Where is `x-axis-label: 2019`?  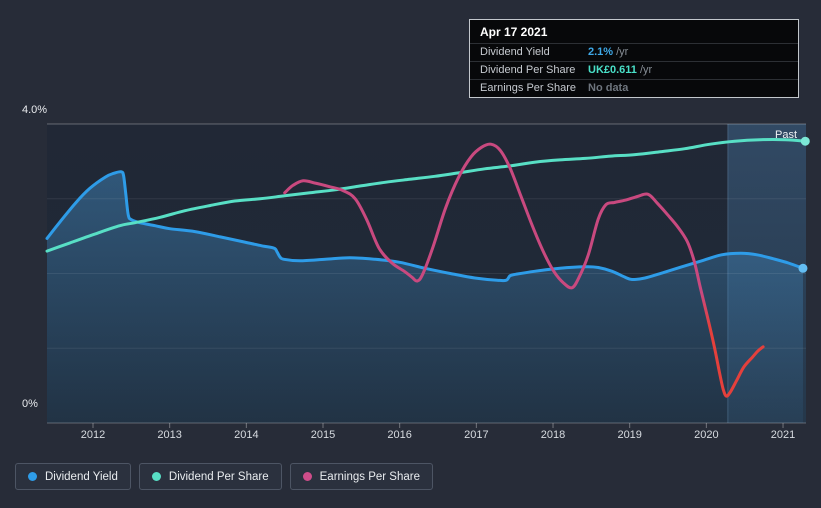
x-axis-label: 2019 is located at coordinates (629, 435).